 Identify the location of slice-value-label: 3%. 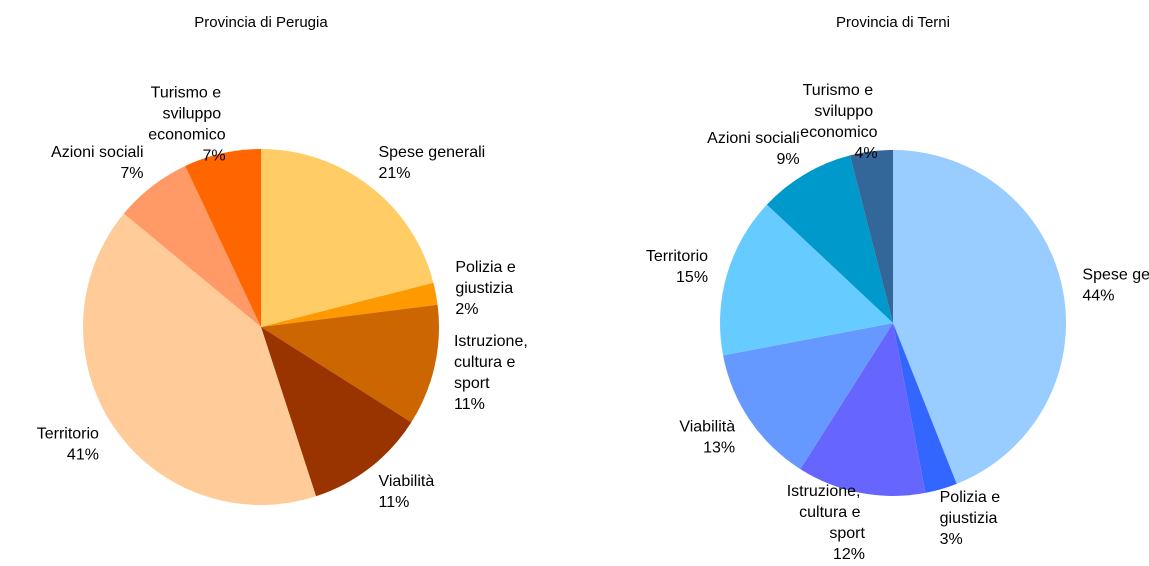
(951, 539).